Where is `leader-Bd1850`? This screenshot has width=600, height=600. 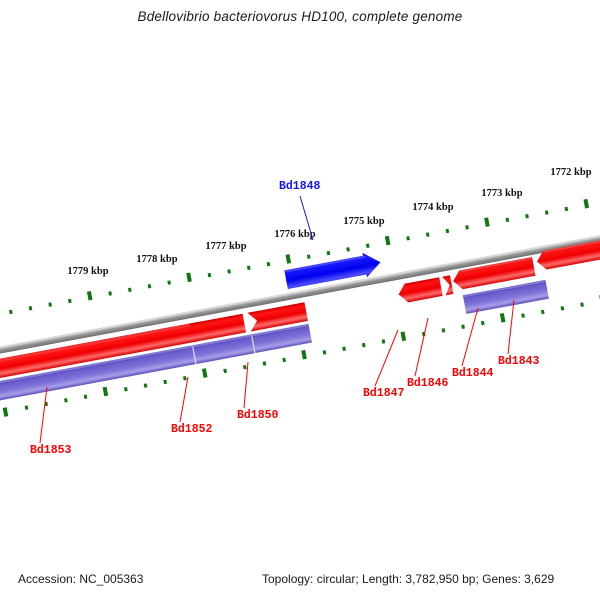 leader-Bd1850 is located at coordinates (246, 385).